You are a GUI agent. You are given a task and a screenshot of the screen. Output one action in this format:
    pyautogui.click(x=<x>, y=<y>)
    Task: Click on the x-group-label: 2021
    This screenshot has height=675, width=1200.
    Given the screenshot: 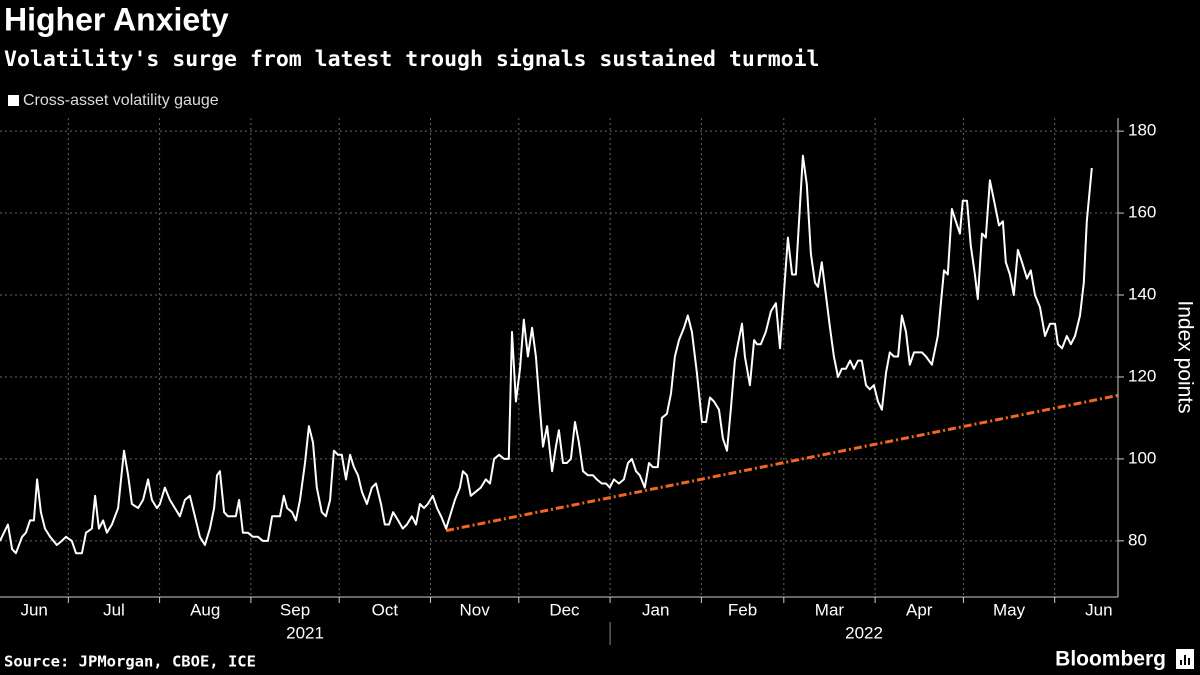 What is the action you would take?
    pyautogui.click(x=305, y=632)
    